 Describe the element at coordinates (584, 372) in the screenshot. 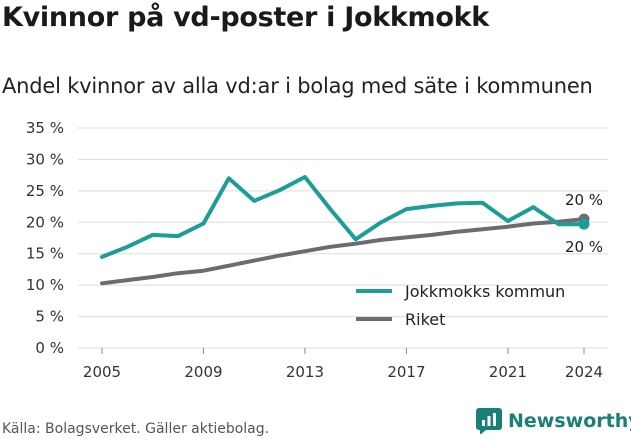

I see `x-tick-label: 2024` at that location.